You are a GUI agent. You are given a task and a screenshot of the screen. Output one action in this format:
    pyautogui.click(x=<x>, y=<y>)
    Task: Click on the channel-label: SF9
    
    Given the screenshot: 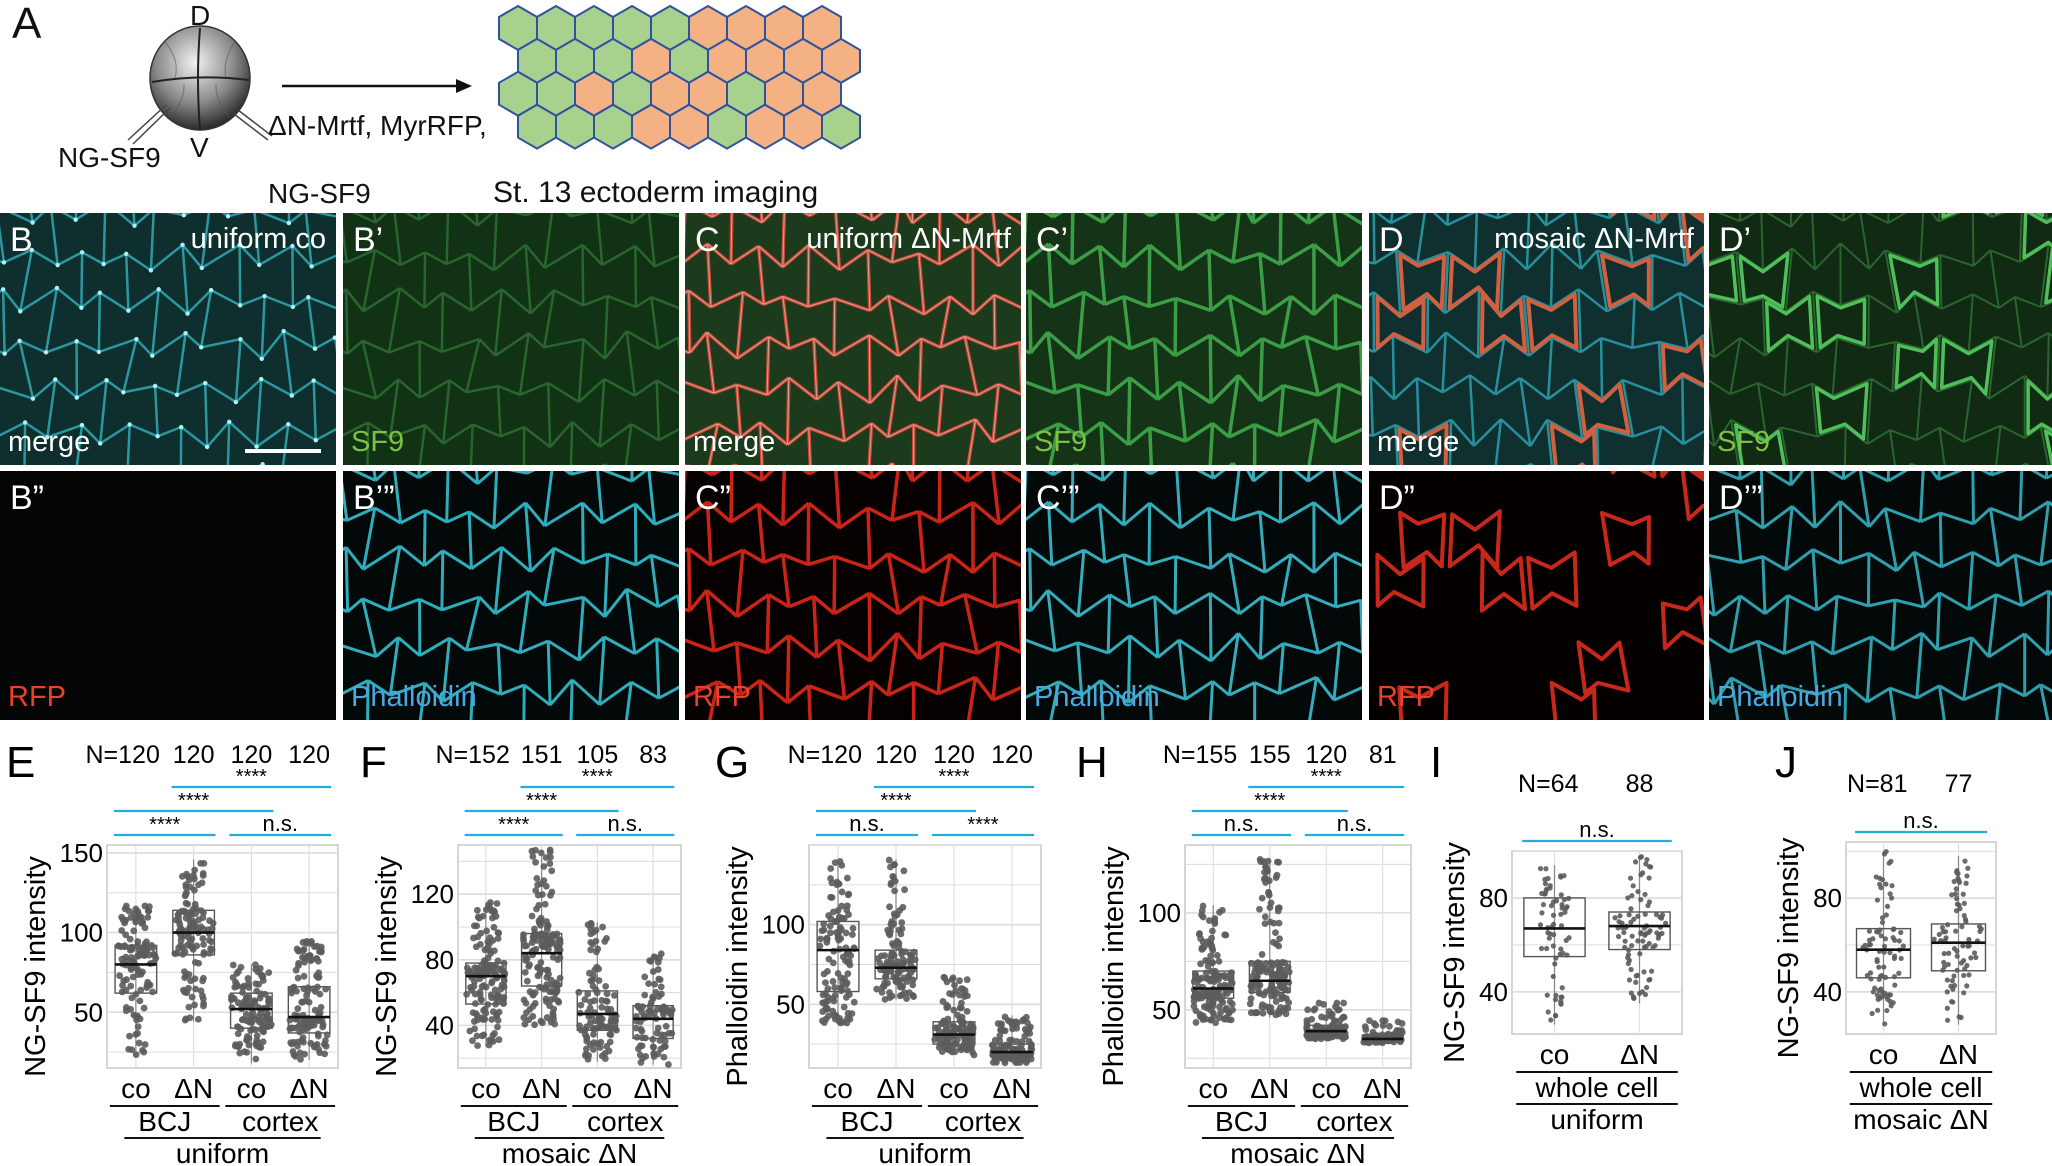 What is the action you would take?
    pyautogui.click(x=378, y=442)
    